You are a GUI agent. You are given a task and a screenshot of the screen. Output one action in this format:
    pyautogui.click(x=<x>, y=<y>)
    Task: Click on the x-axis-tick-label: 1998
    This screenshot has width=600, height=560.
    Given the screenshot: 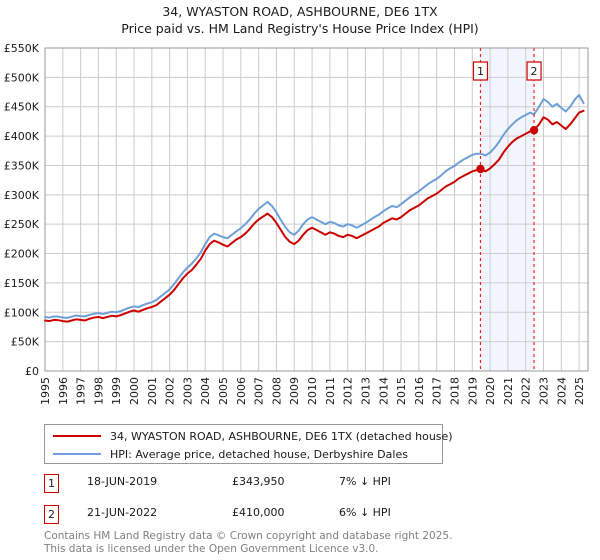 What is the action you would take?
    pyautogui.click(x=98, y=391)
    